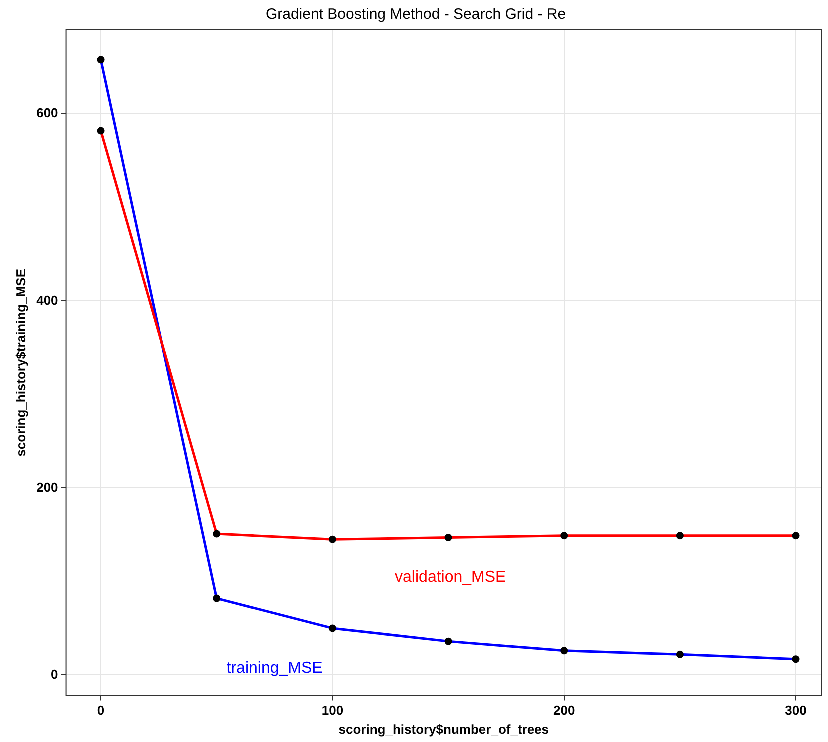  I want to click on x-tick-label: 100, so click(333, 710).